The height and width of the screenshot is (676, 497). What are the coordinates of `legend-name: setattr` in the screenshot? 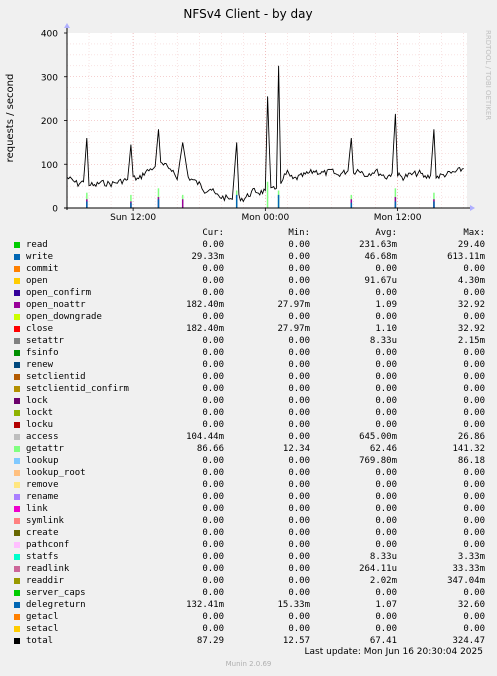 It's located at (45, 341).